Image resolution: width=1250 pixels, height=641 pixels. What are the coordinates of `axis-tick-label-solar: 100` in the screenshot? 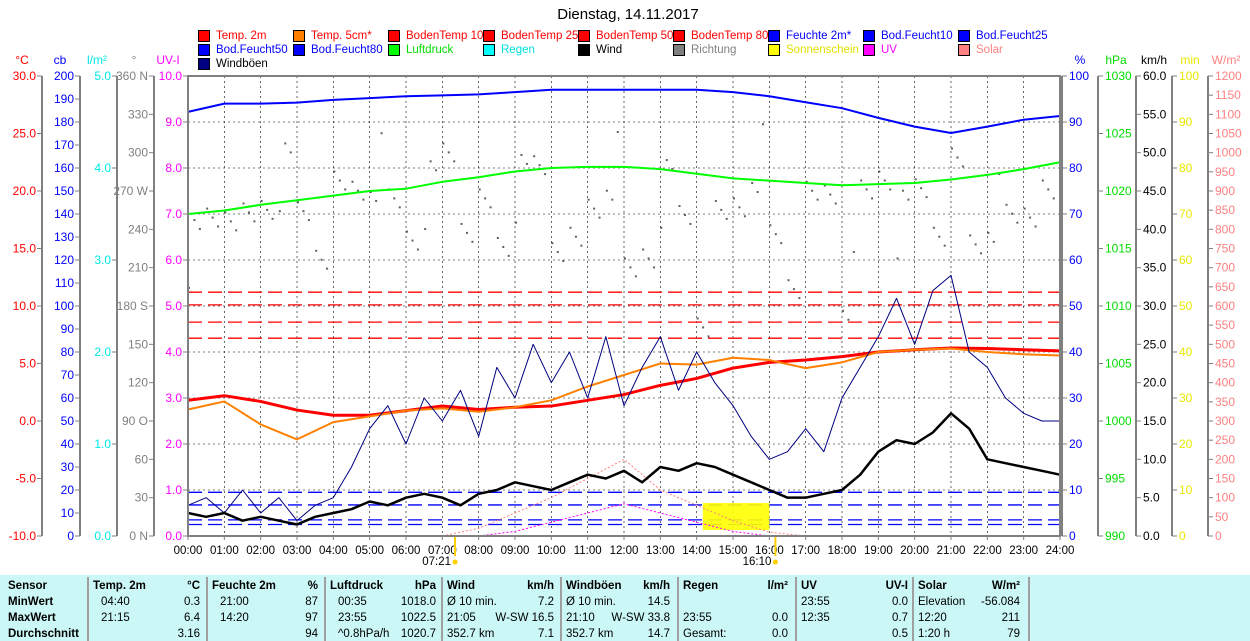 It's located at (1225, 498).